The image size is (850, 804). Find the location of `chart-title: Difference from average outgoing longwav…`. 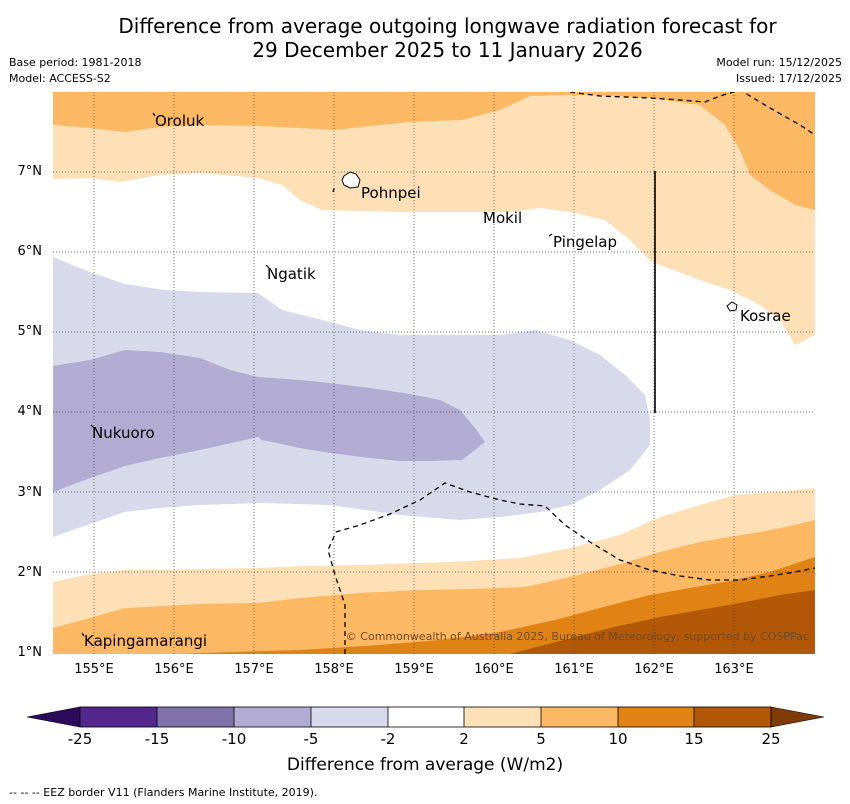

chart-title: Difference from average outgoing longwav… is located at coordinates (425, 38).